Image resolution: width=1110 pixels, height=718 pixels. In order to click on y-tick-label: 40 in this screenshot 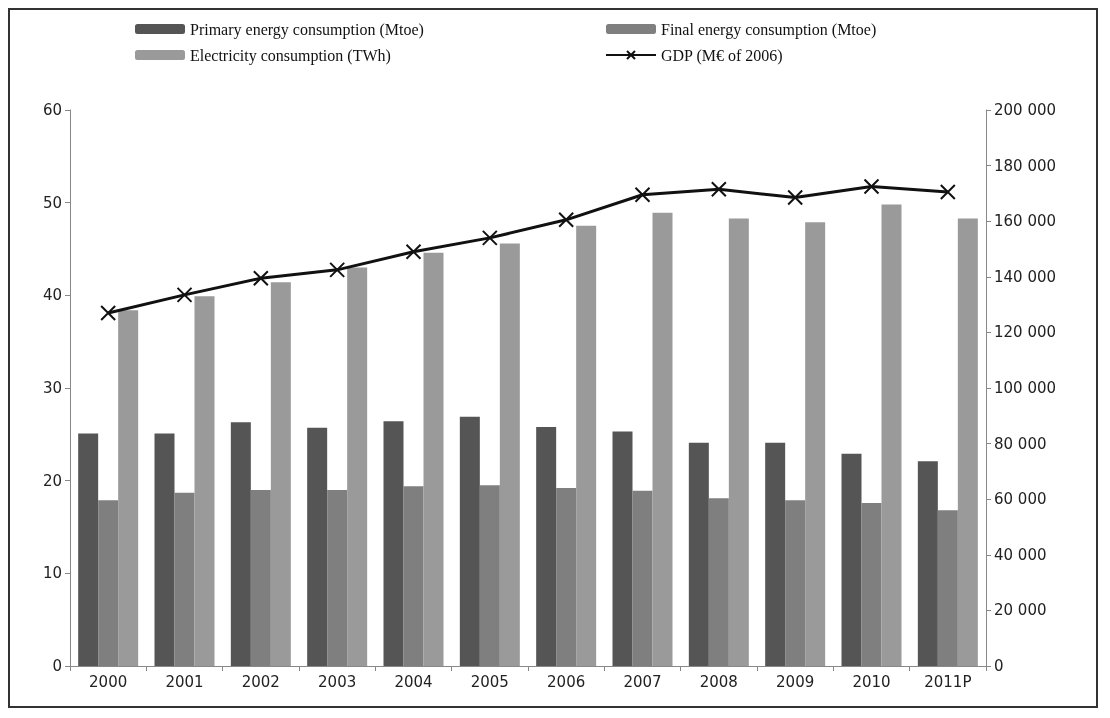, I will do `click(52, 295)`.